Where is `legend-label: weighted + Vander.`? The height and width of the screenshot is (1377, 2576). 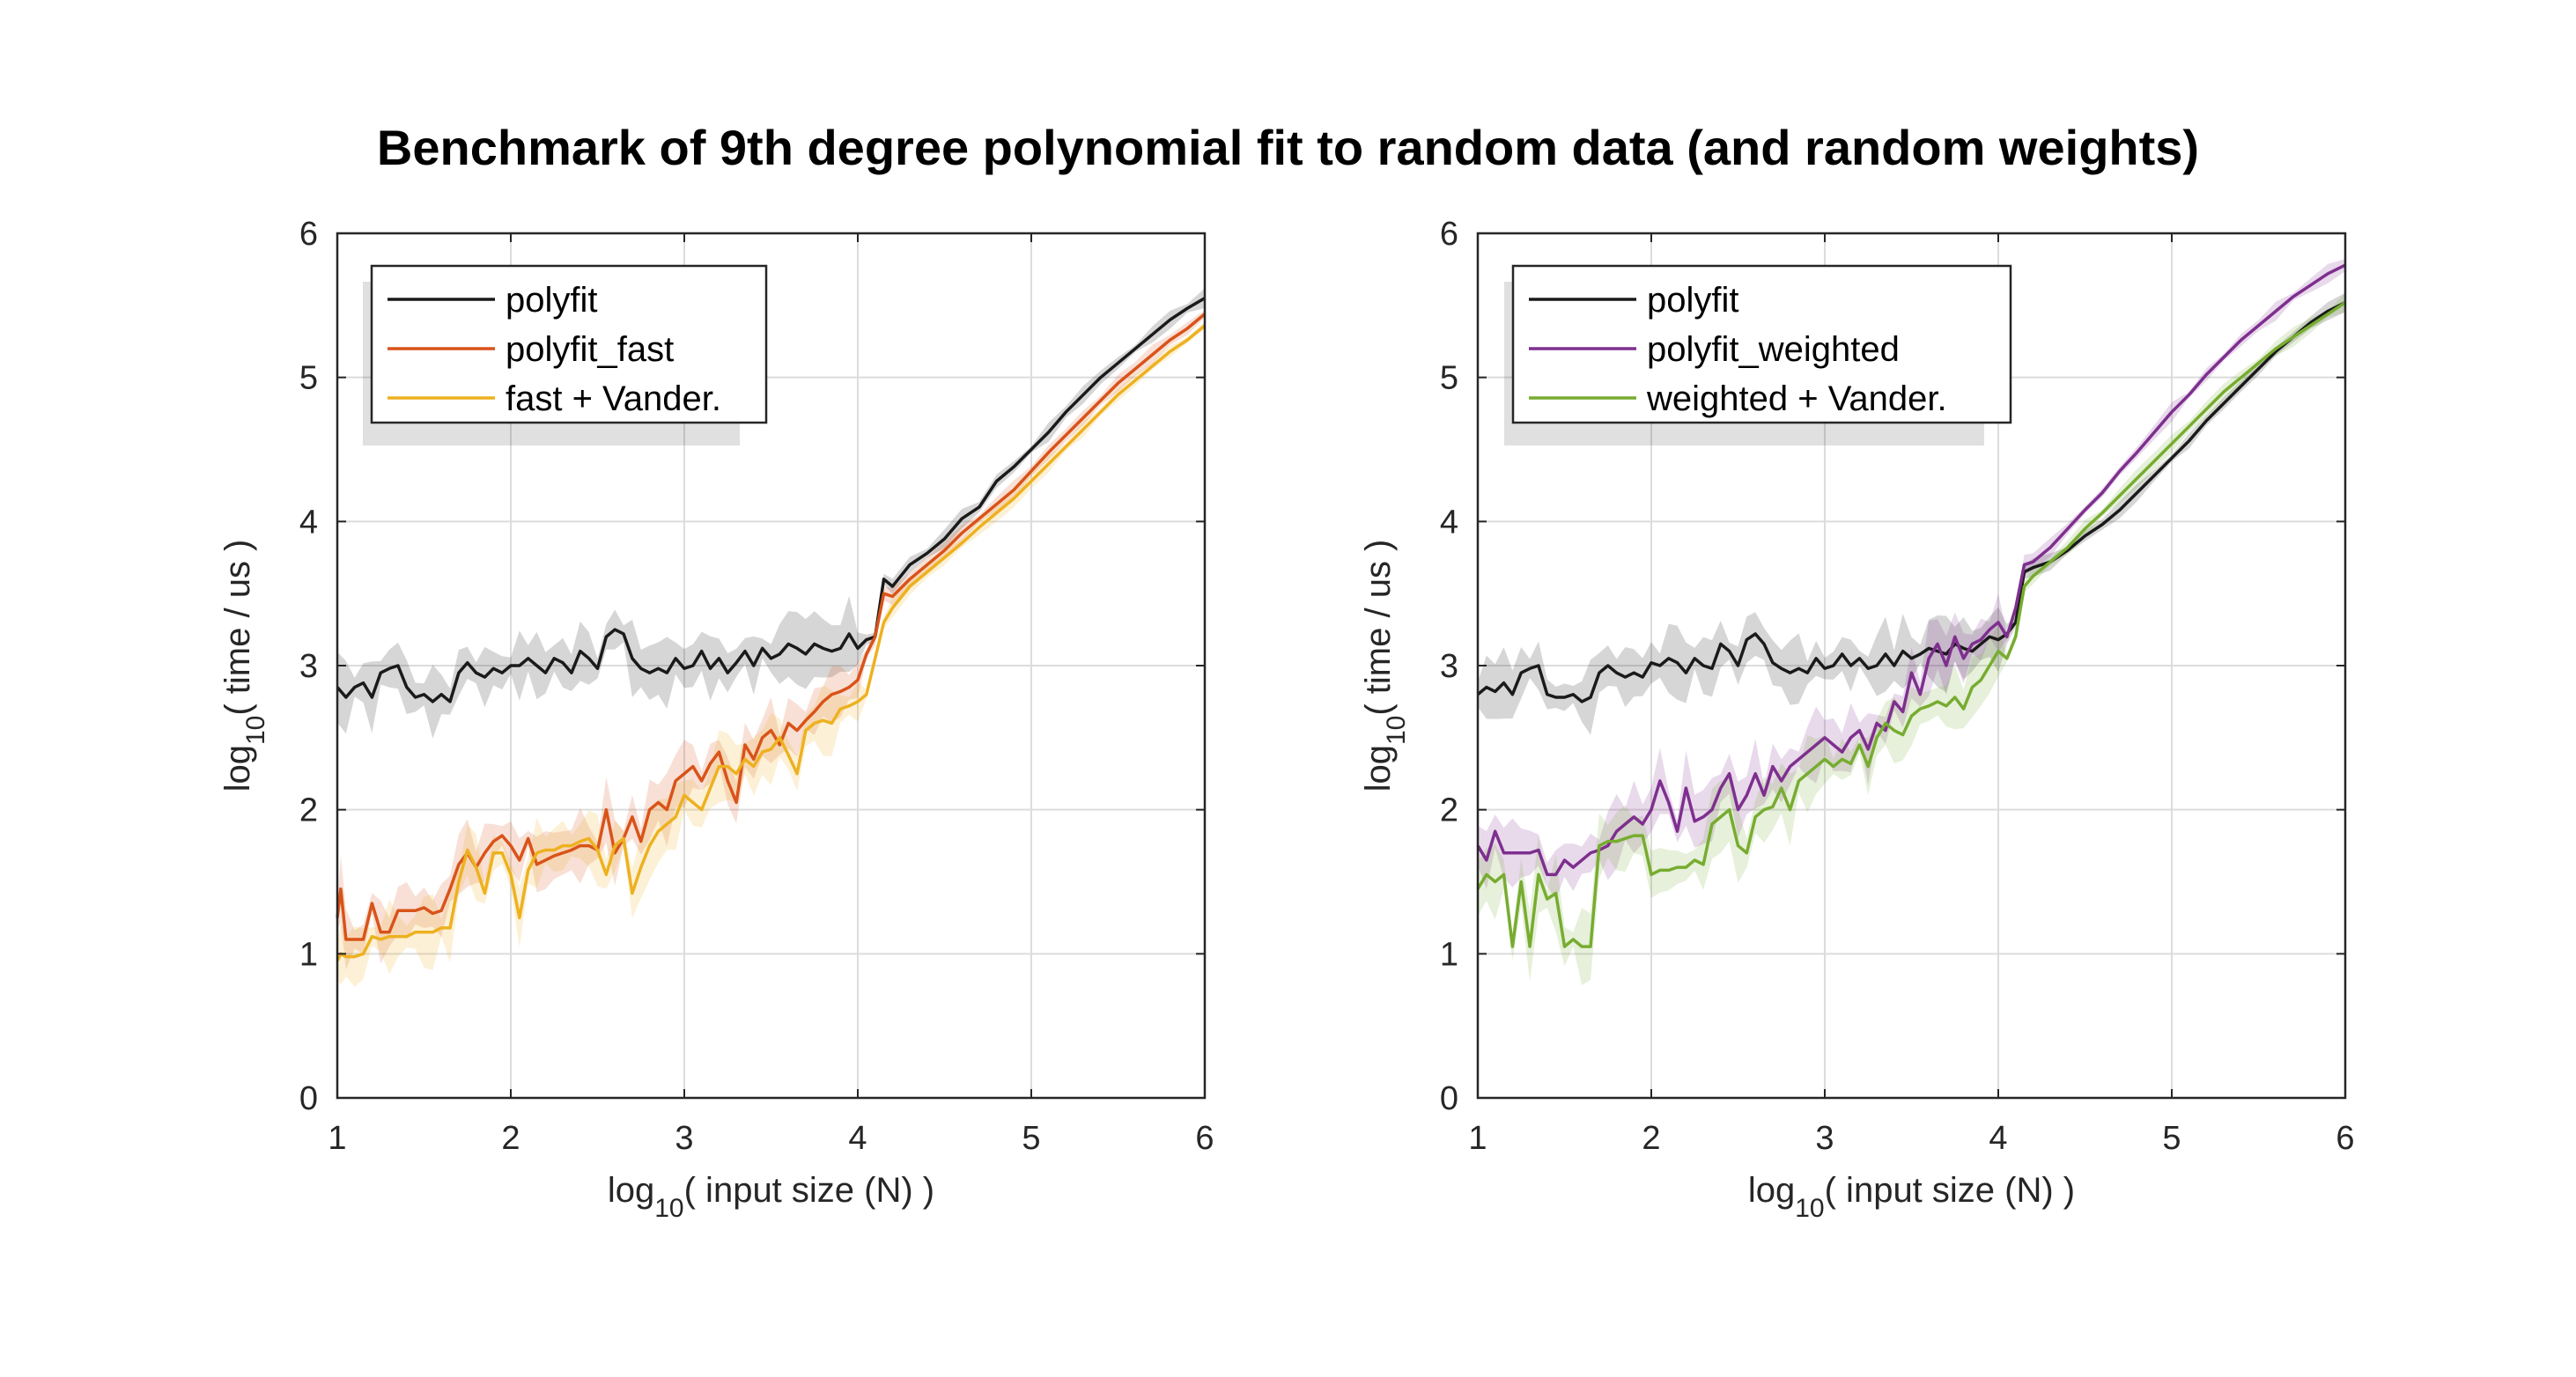 legend-label: weighted + Vander. is located at coordinates (1796, 398).